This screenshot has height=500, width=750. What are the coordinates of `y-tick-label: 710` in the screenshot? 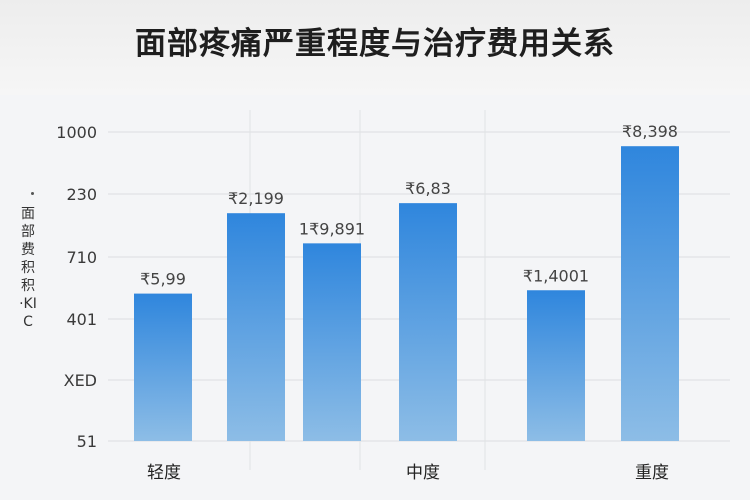 It's located at (81, 257).